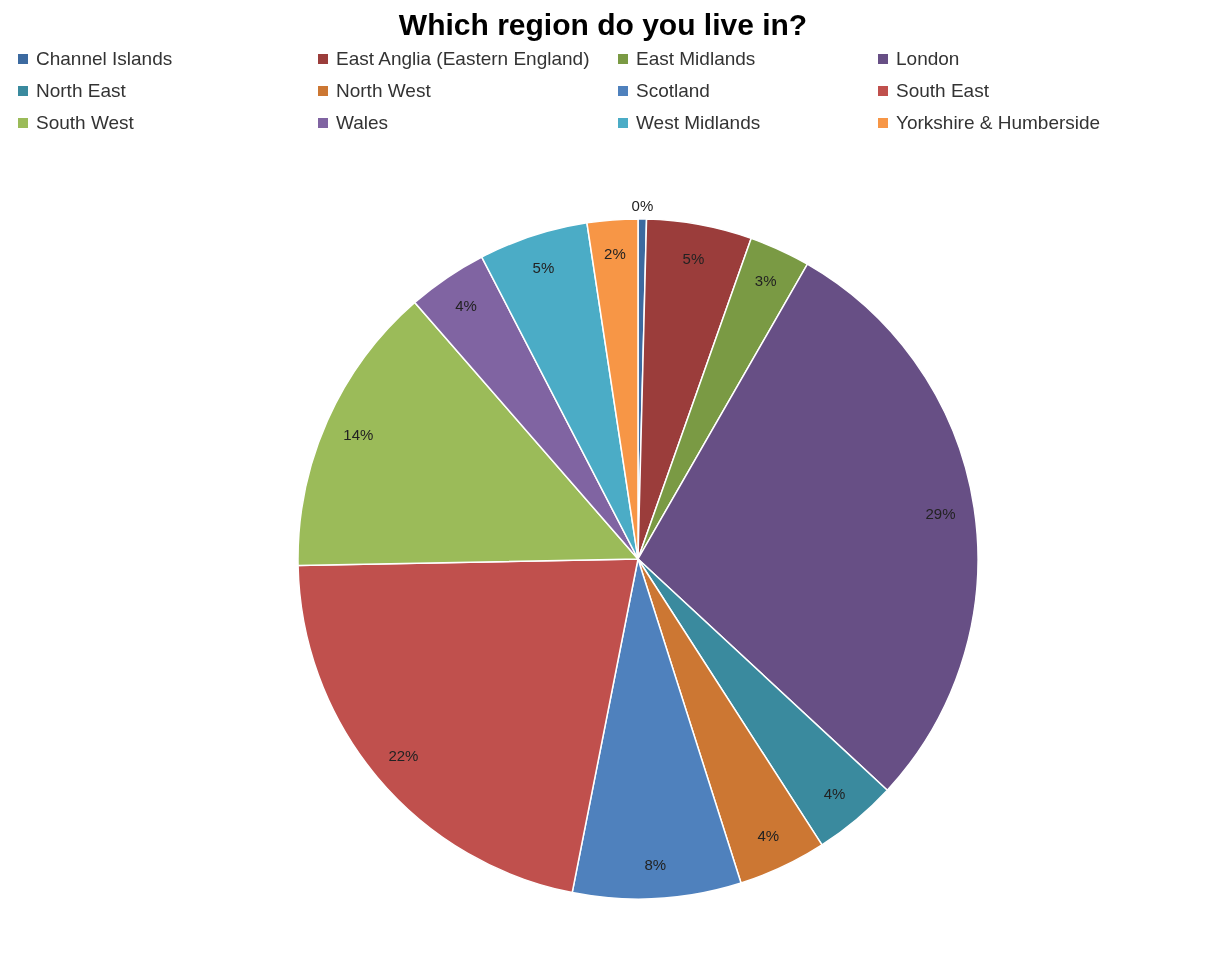 This screenshot has height=968, width=1207. Describe the element at coordinates (104, 59) in the screenshot. I see `legend-label: Channel Islands` at that location.